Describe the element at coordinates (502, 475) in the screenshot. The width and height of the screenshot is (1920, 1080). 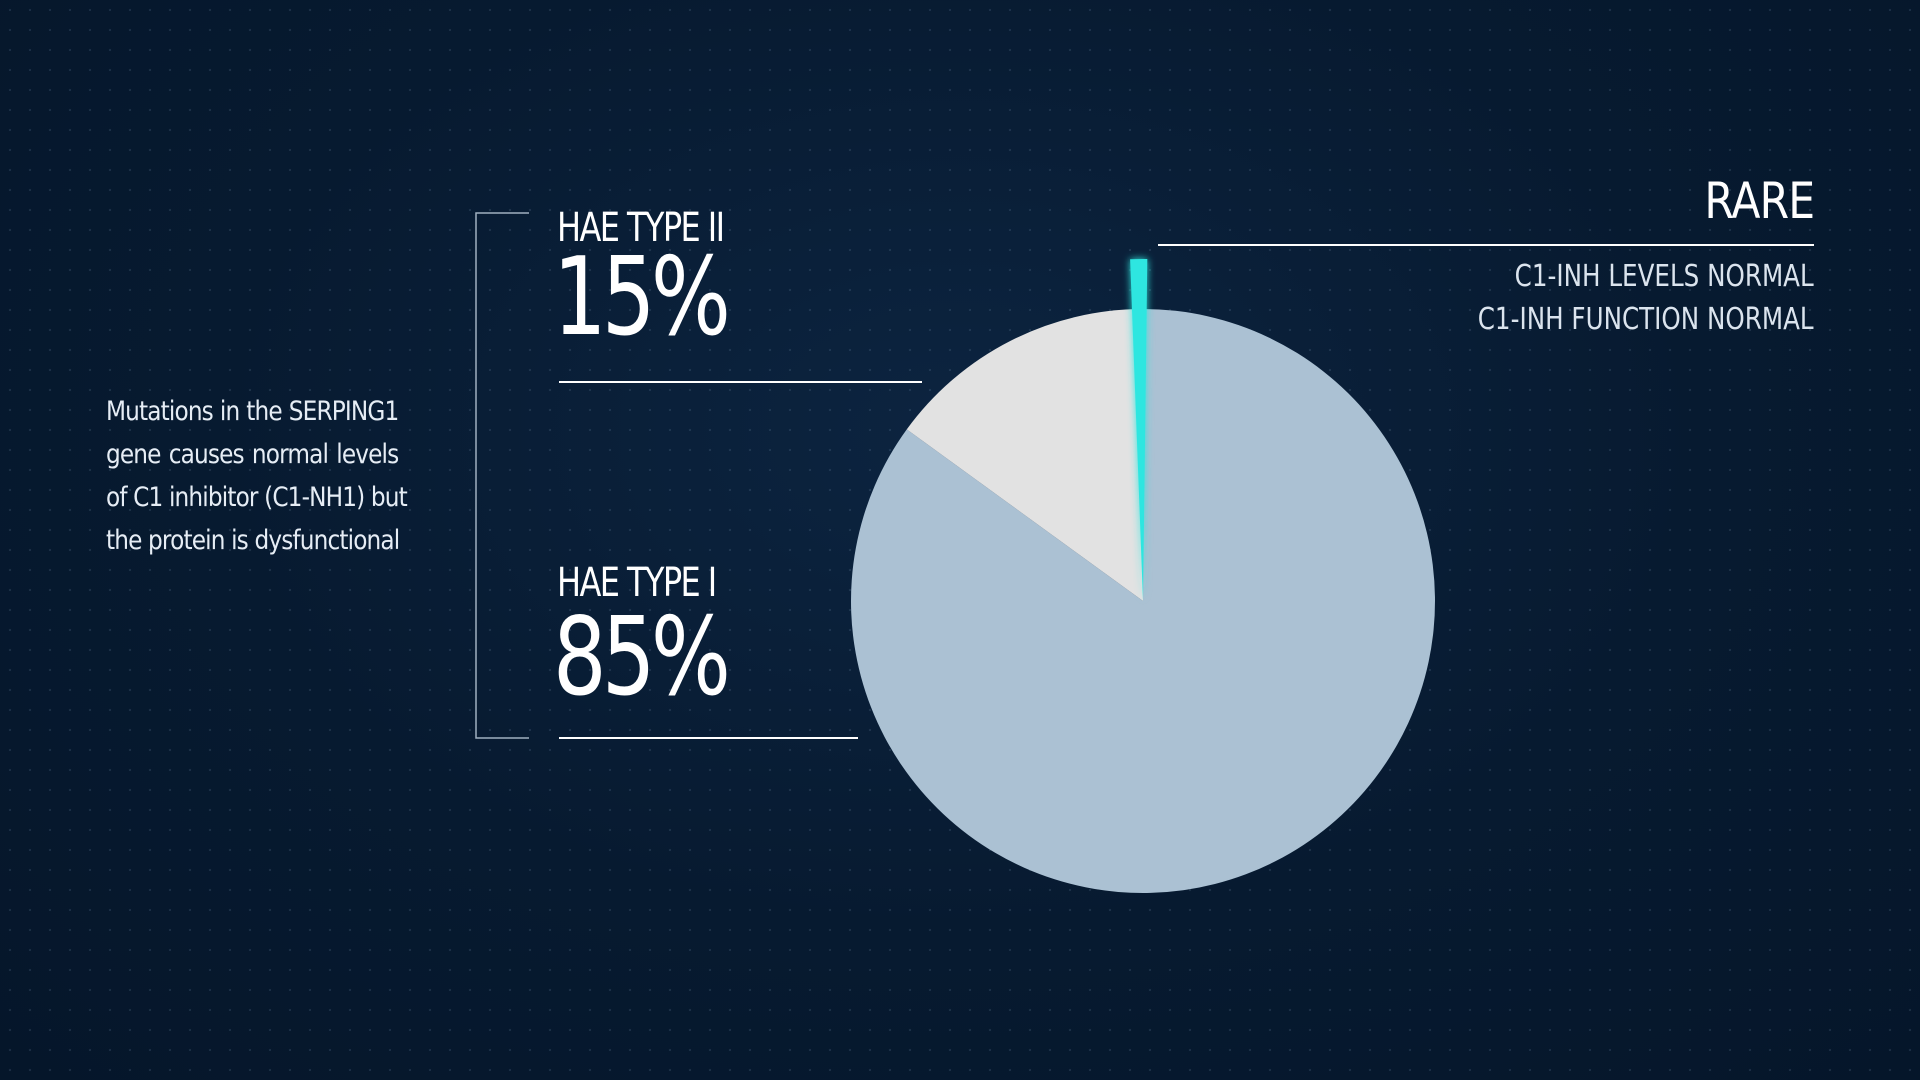
I see `bracket-line` at that location.